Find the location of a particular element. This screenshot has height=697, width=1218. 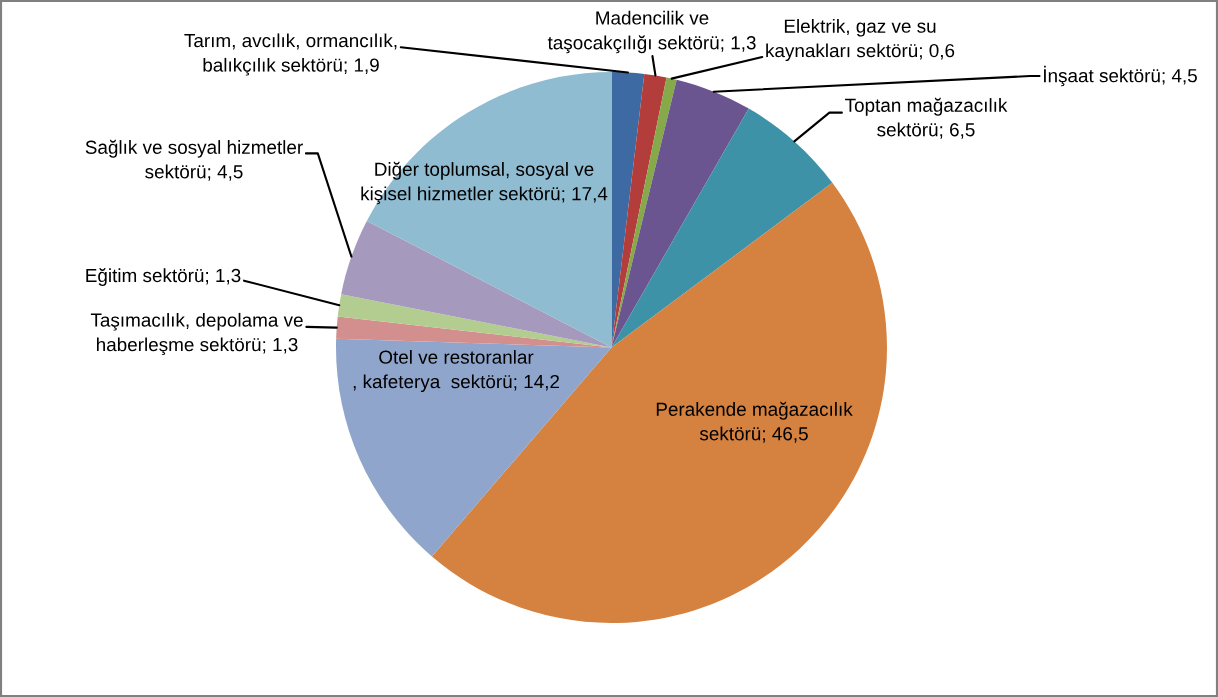

slice-label: Diğer toplumsal, sosyal ve kişisel hizmetler sektörü; 17,4 is located at coordinates (484, 183).